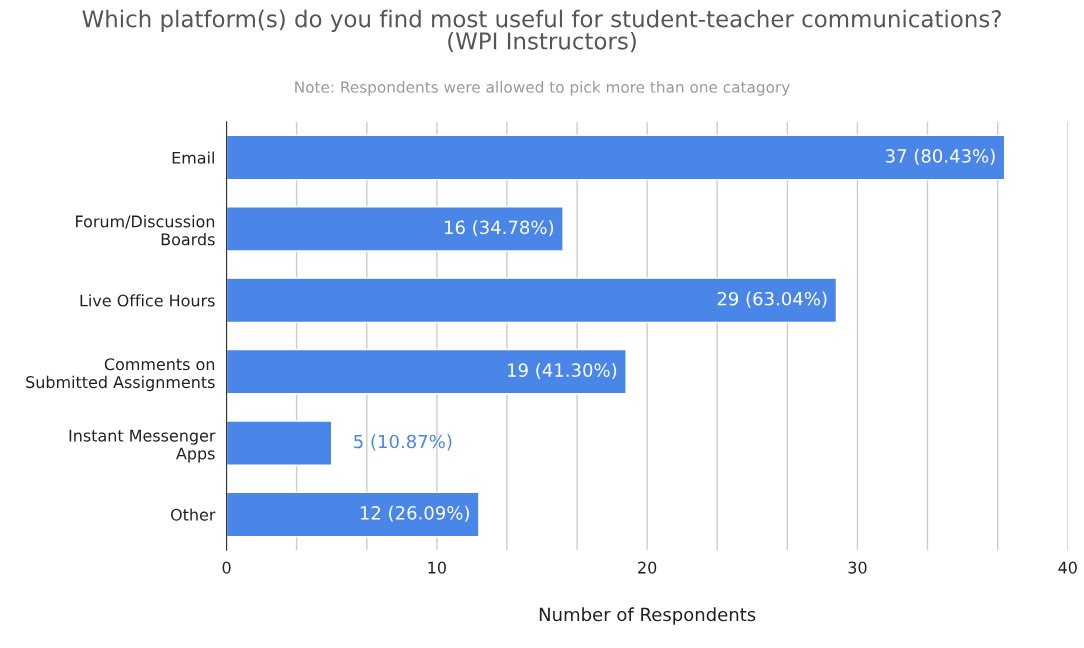  What do you see at coordinates (562, 371) in the screenshot?
I see `data-label: 19 (41.30%)` at bounding box center [562, 371].